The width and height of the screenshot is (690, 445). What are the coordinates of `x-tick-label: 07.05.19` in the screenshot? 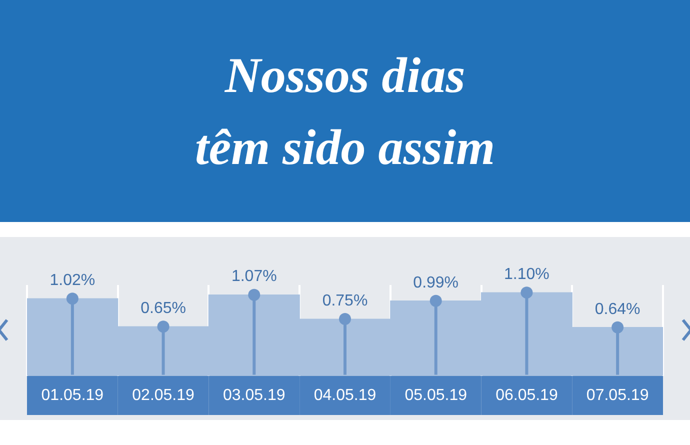 It's located at (617, 395).